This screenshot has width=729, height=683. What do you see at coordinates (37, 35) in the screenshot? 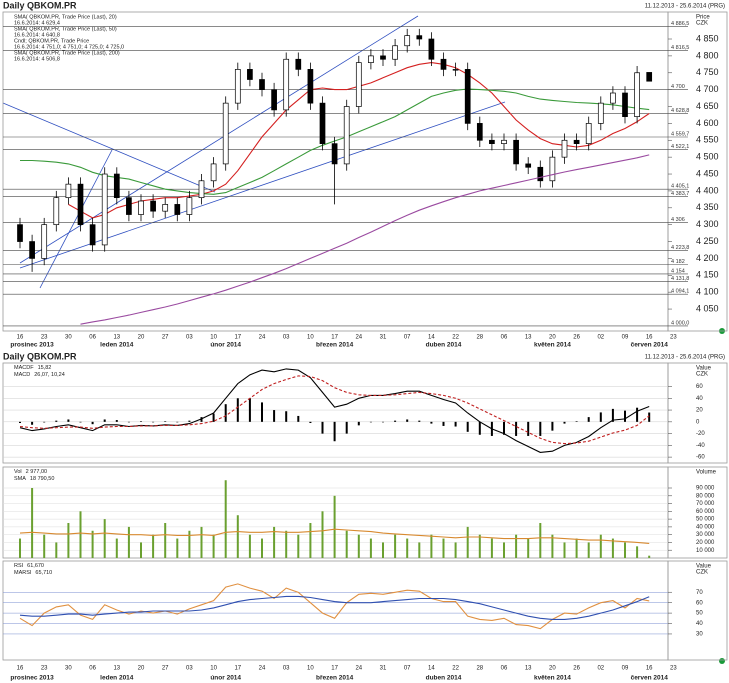
I see `legend-value: 16.6.2014: 4 640,8` at bounding box center [37, 35].